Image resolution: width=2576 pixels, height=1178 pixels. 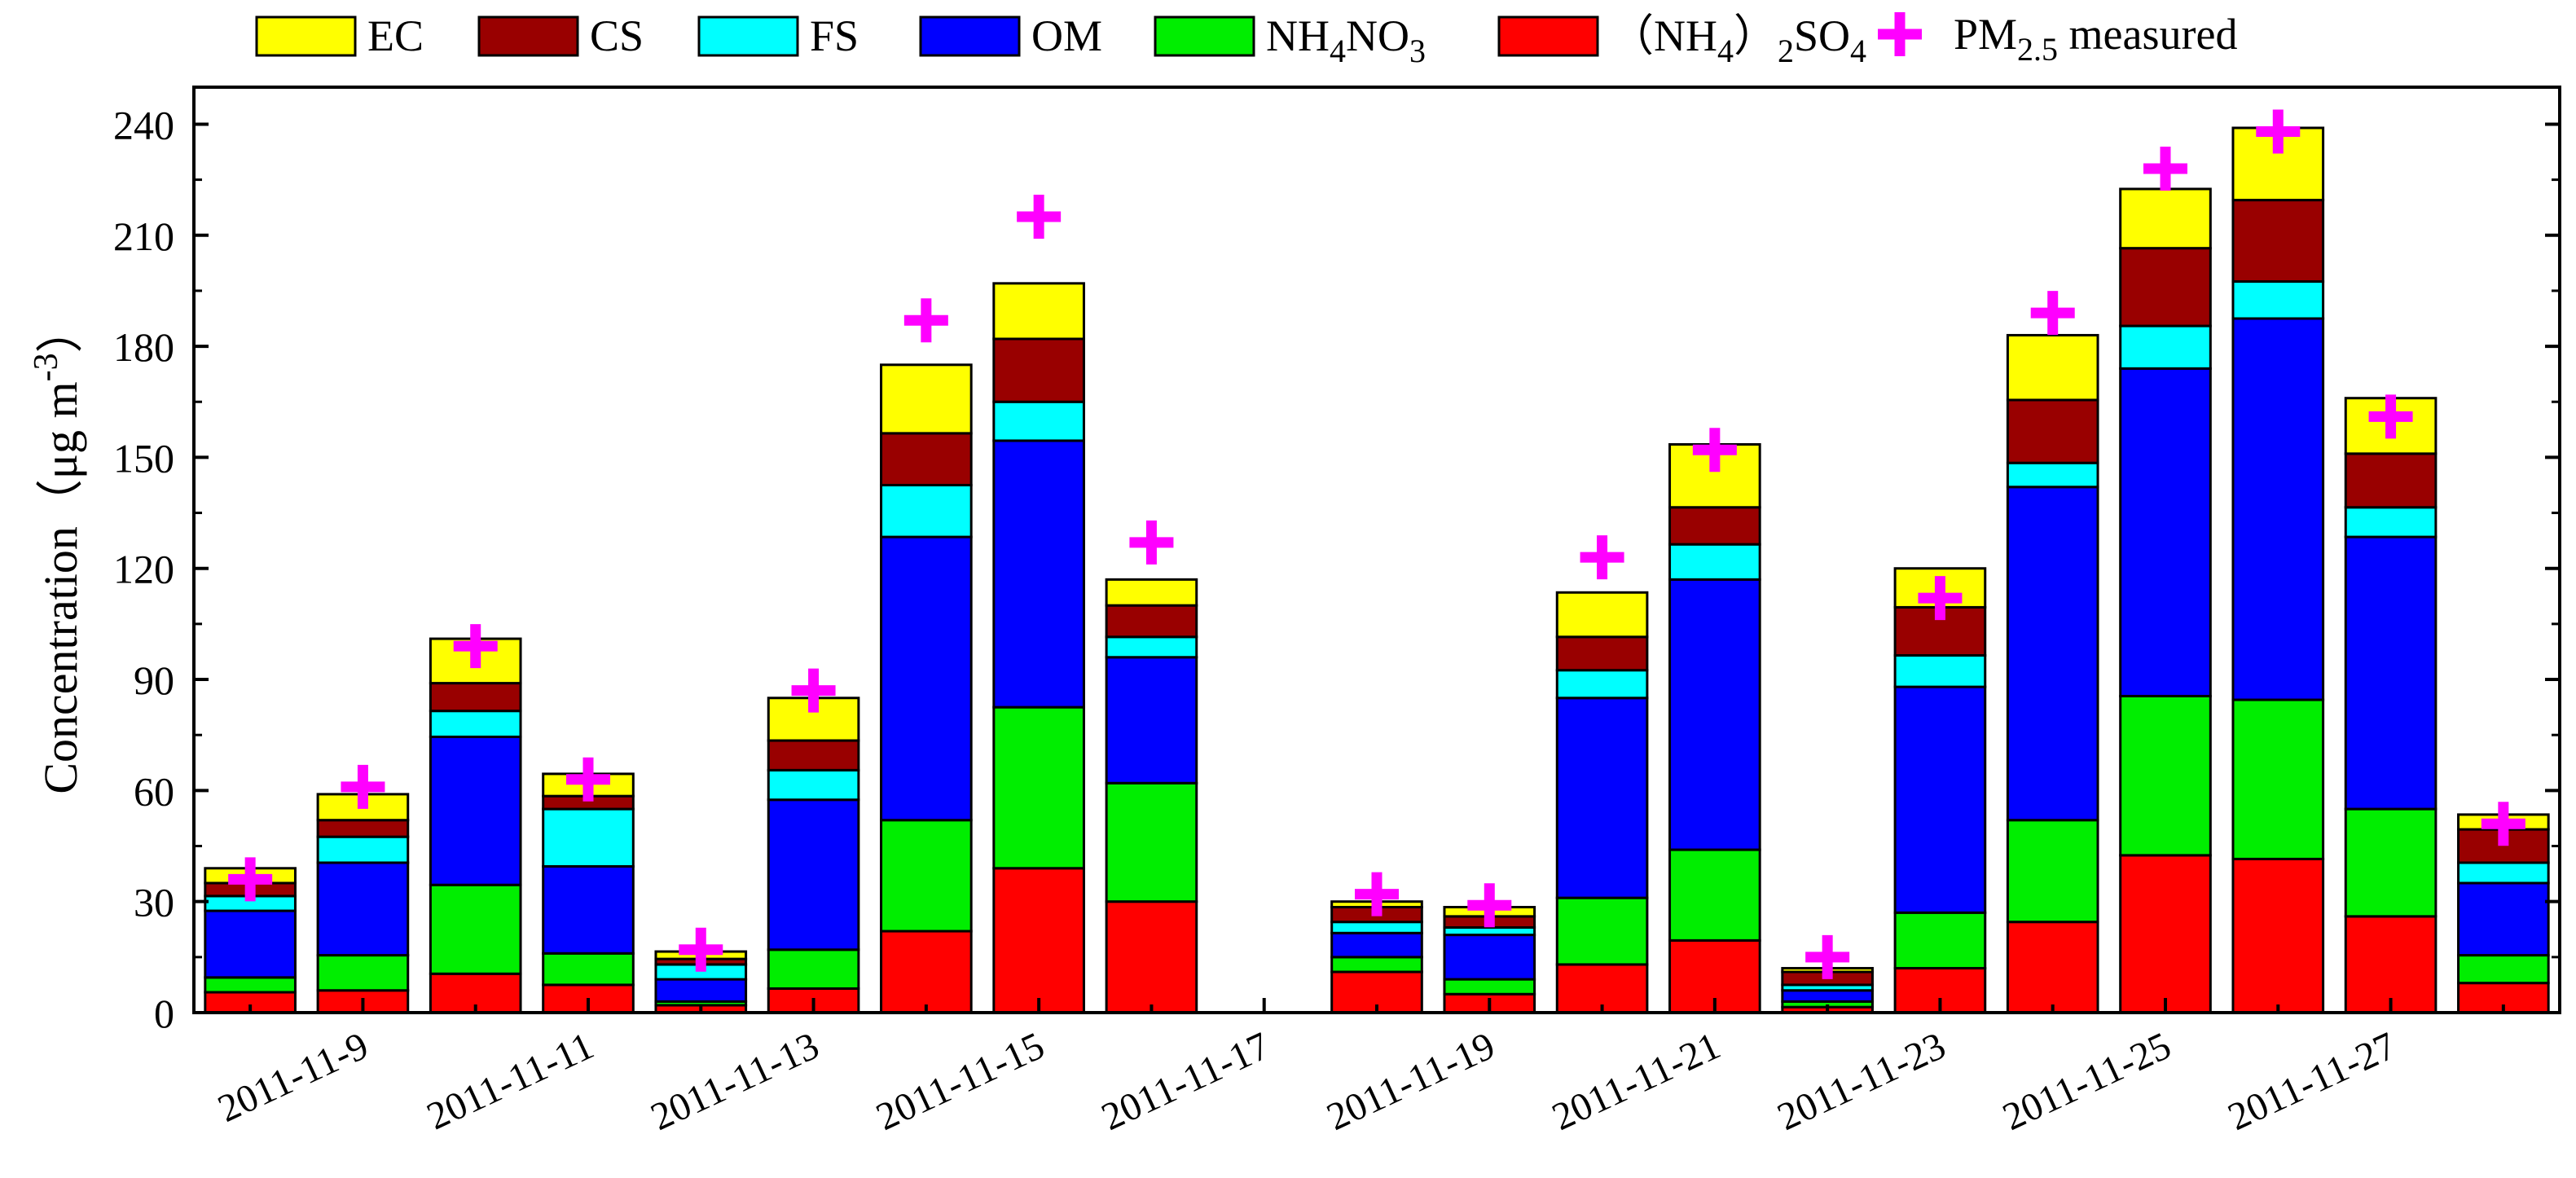 I want to click on y-axis-label-close: ）, so click(x=60, y=329).